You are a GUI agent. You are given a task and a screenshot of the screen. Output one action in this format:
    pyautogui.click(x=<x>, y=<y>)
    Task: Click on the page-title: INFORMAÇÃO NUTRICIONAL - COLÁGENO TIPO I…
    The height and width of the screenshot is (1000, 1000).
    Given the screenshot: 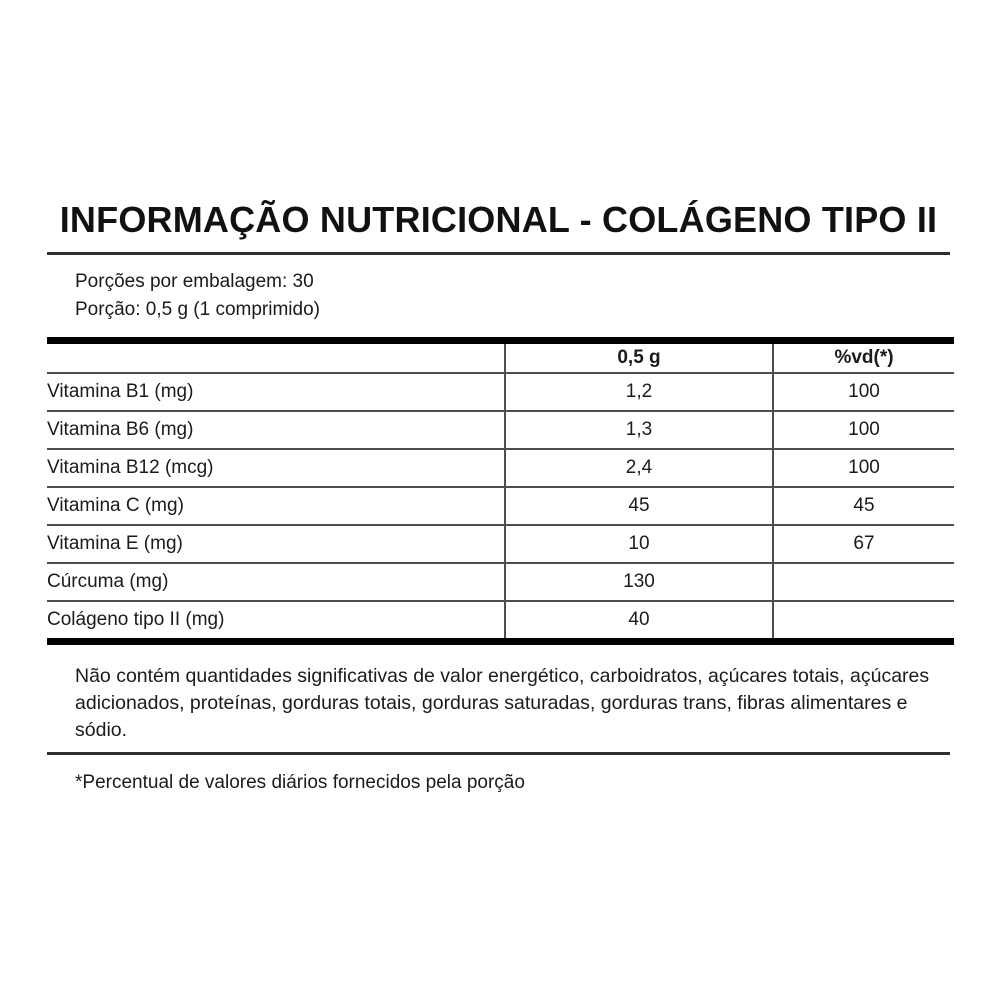 What is the action you would take?
    pyautogui.click(x=498, y=219)
    